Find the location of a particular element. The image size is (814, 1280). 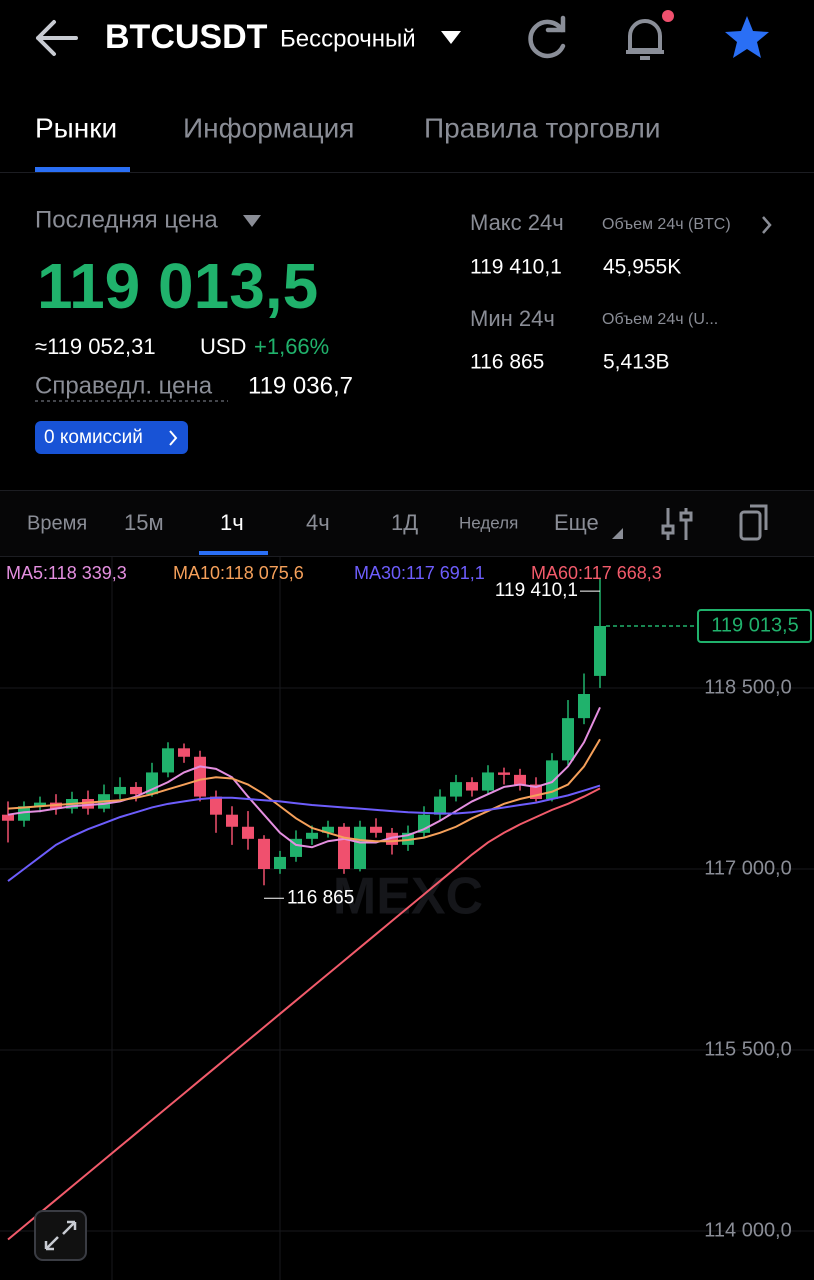

y-tick-label: 117 000,0 is located at coordinates (748, 868).